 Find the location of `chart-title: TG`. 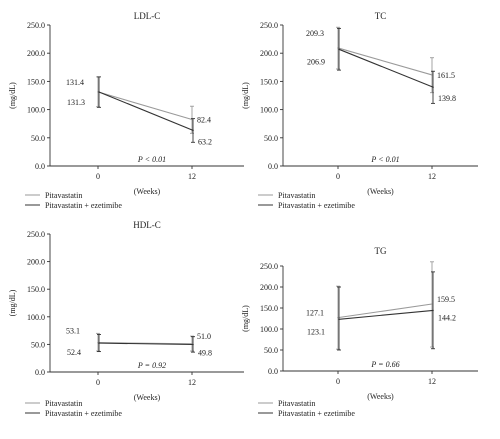

chart-title: TG is located at coordinates (381, 251).